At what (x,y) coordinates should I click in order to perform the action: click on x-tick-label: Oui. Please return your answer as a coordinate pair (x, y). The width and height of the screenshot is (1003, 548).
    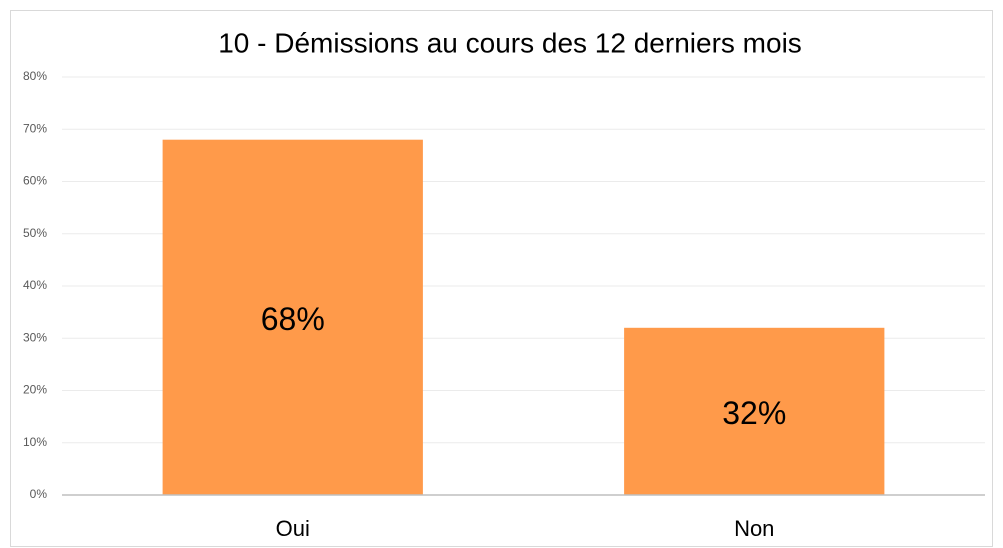
    Looking at the image, I should click on (293, 528).